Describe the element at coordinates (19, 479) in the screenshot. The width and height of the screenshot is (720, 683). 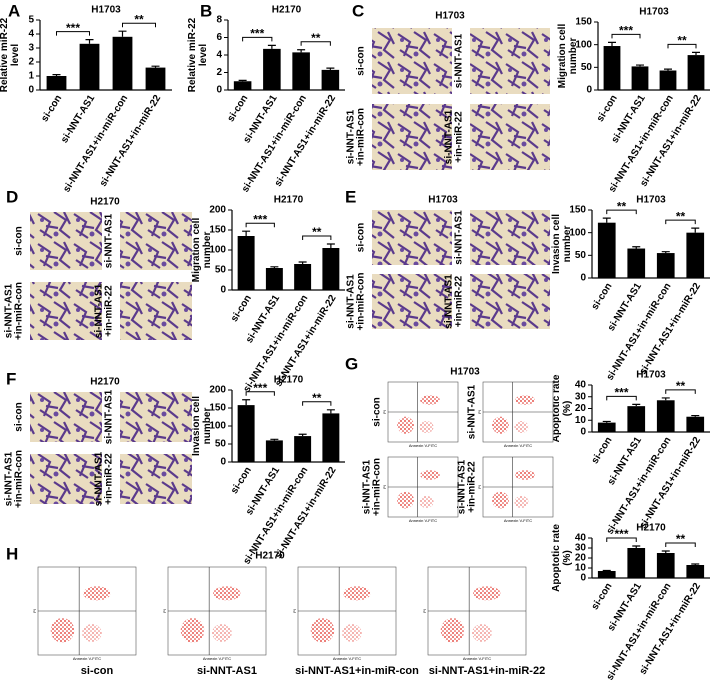
I see `image-label: +in-miR-con` at that location.